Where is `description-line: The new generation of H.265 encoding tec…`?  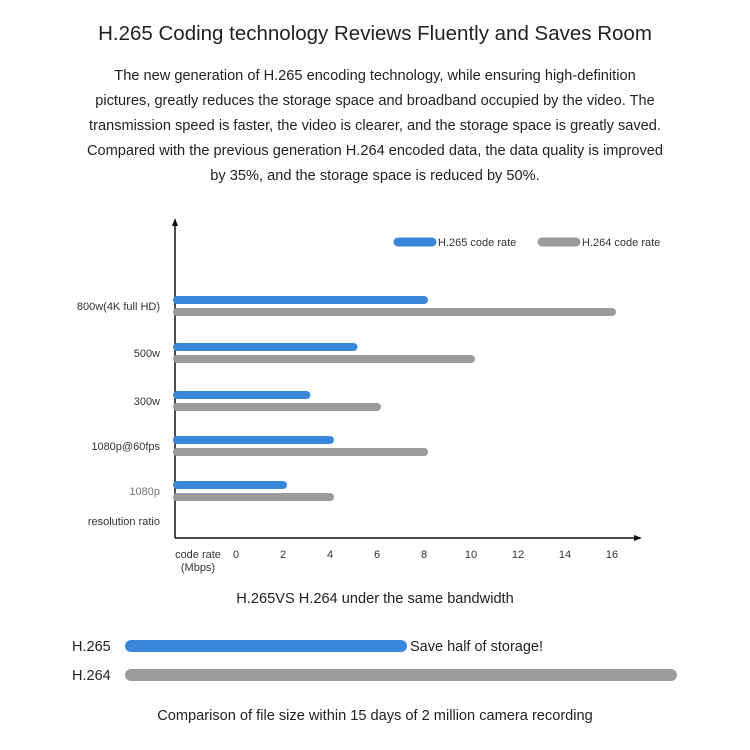
description-line: The new generation of H.265 encoding tec… is located at coordinates (375, 76).